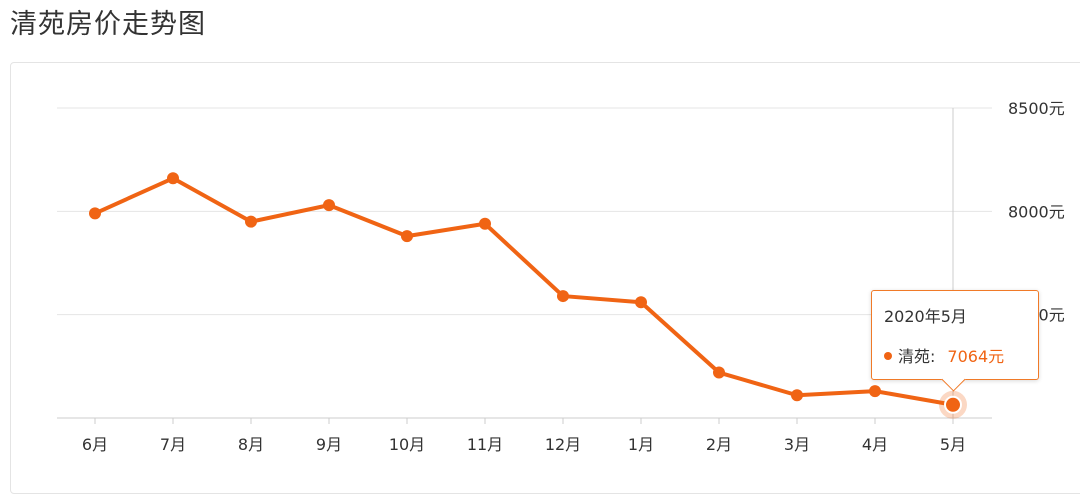 The width and height of the screenshot is (1080, 494). I want to click on x-tick-label: 8月, so click(251, 444).